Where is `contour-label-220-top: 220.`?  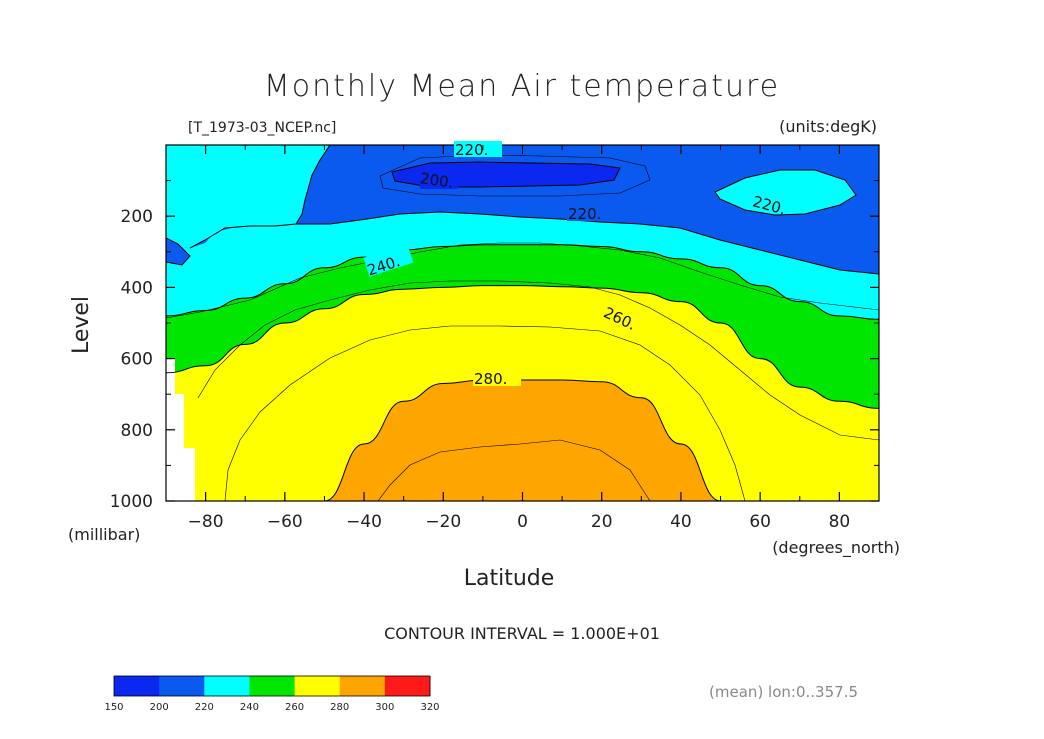
contour-label-220-top: 220. is located at coordinates (471, 150).